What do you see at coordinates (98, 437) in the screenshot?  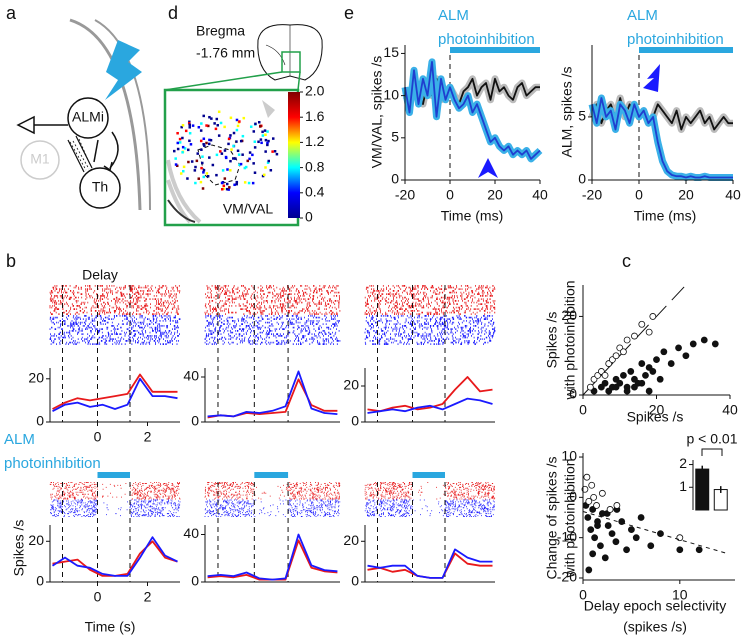 I see `x-tick-label: 0` at bounding box center [98, 437].